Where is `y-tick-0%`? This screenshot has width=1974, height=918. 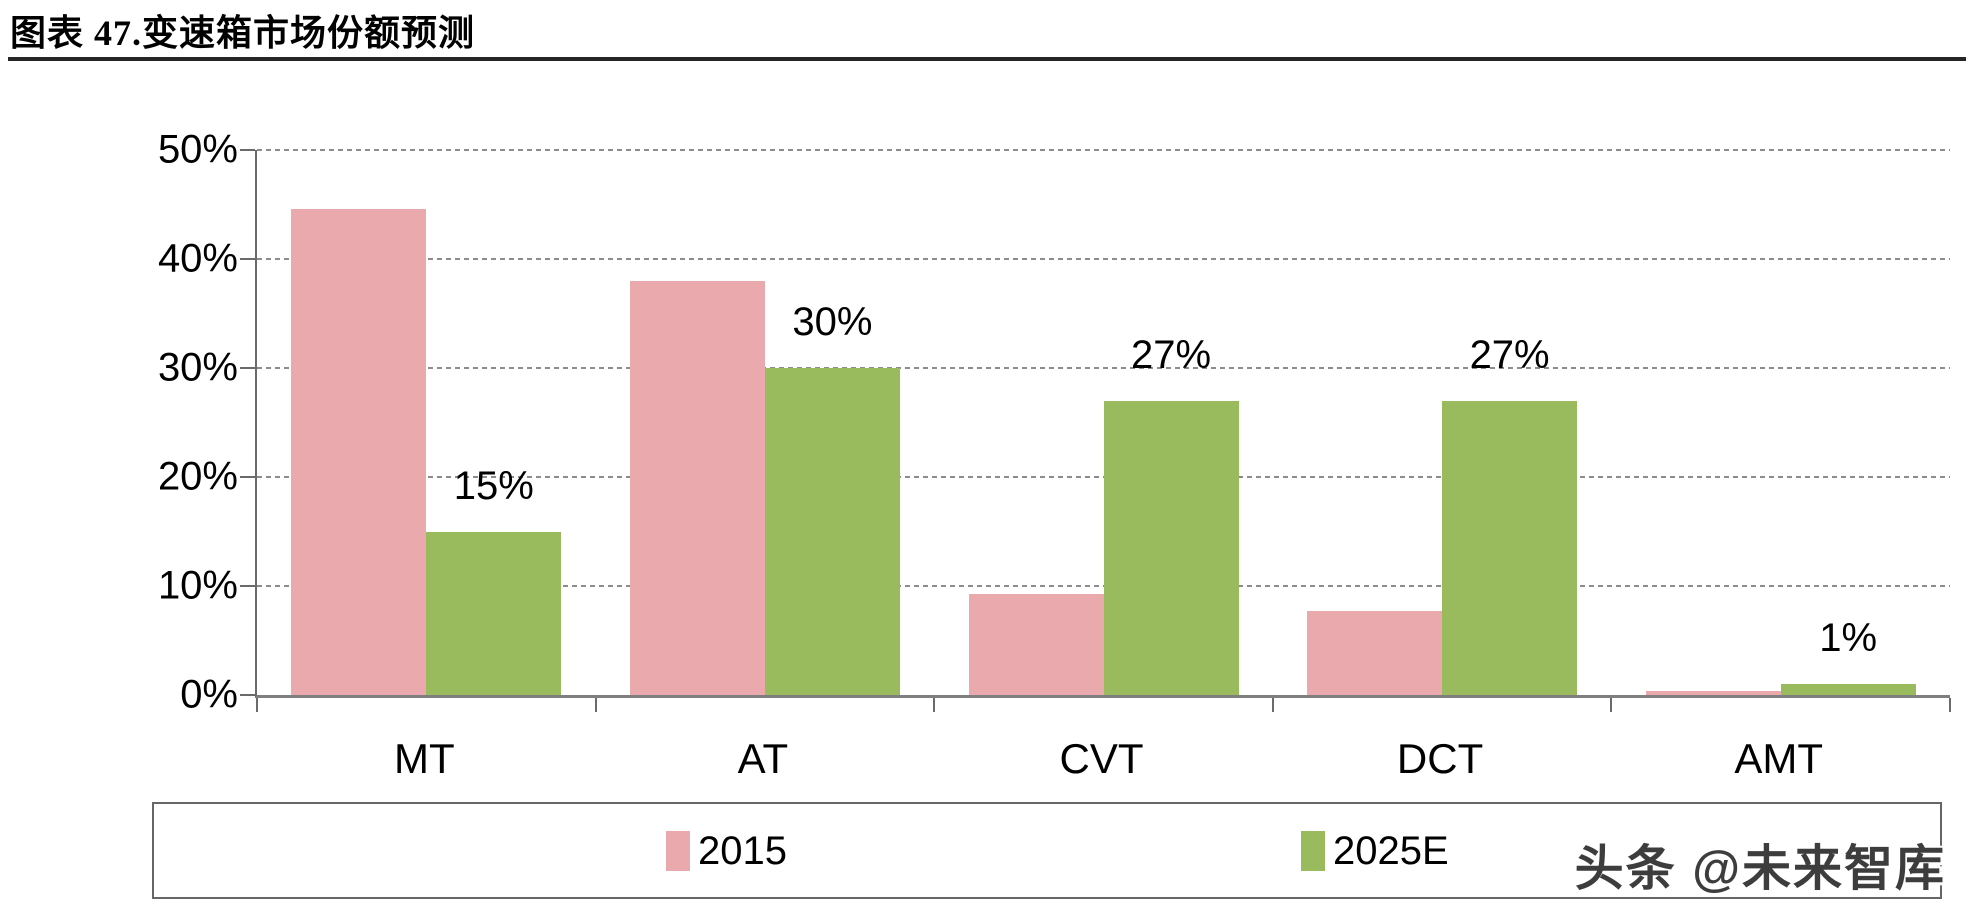 y-tick-0% is located at coordinates (247, 695).